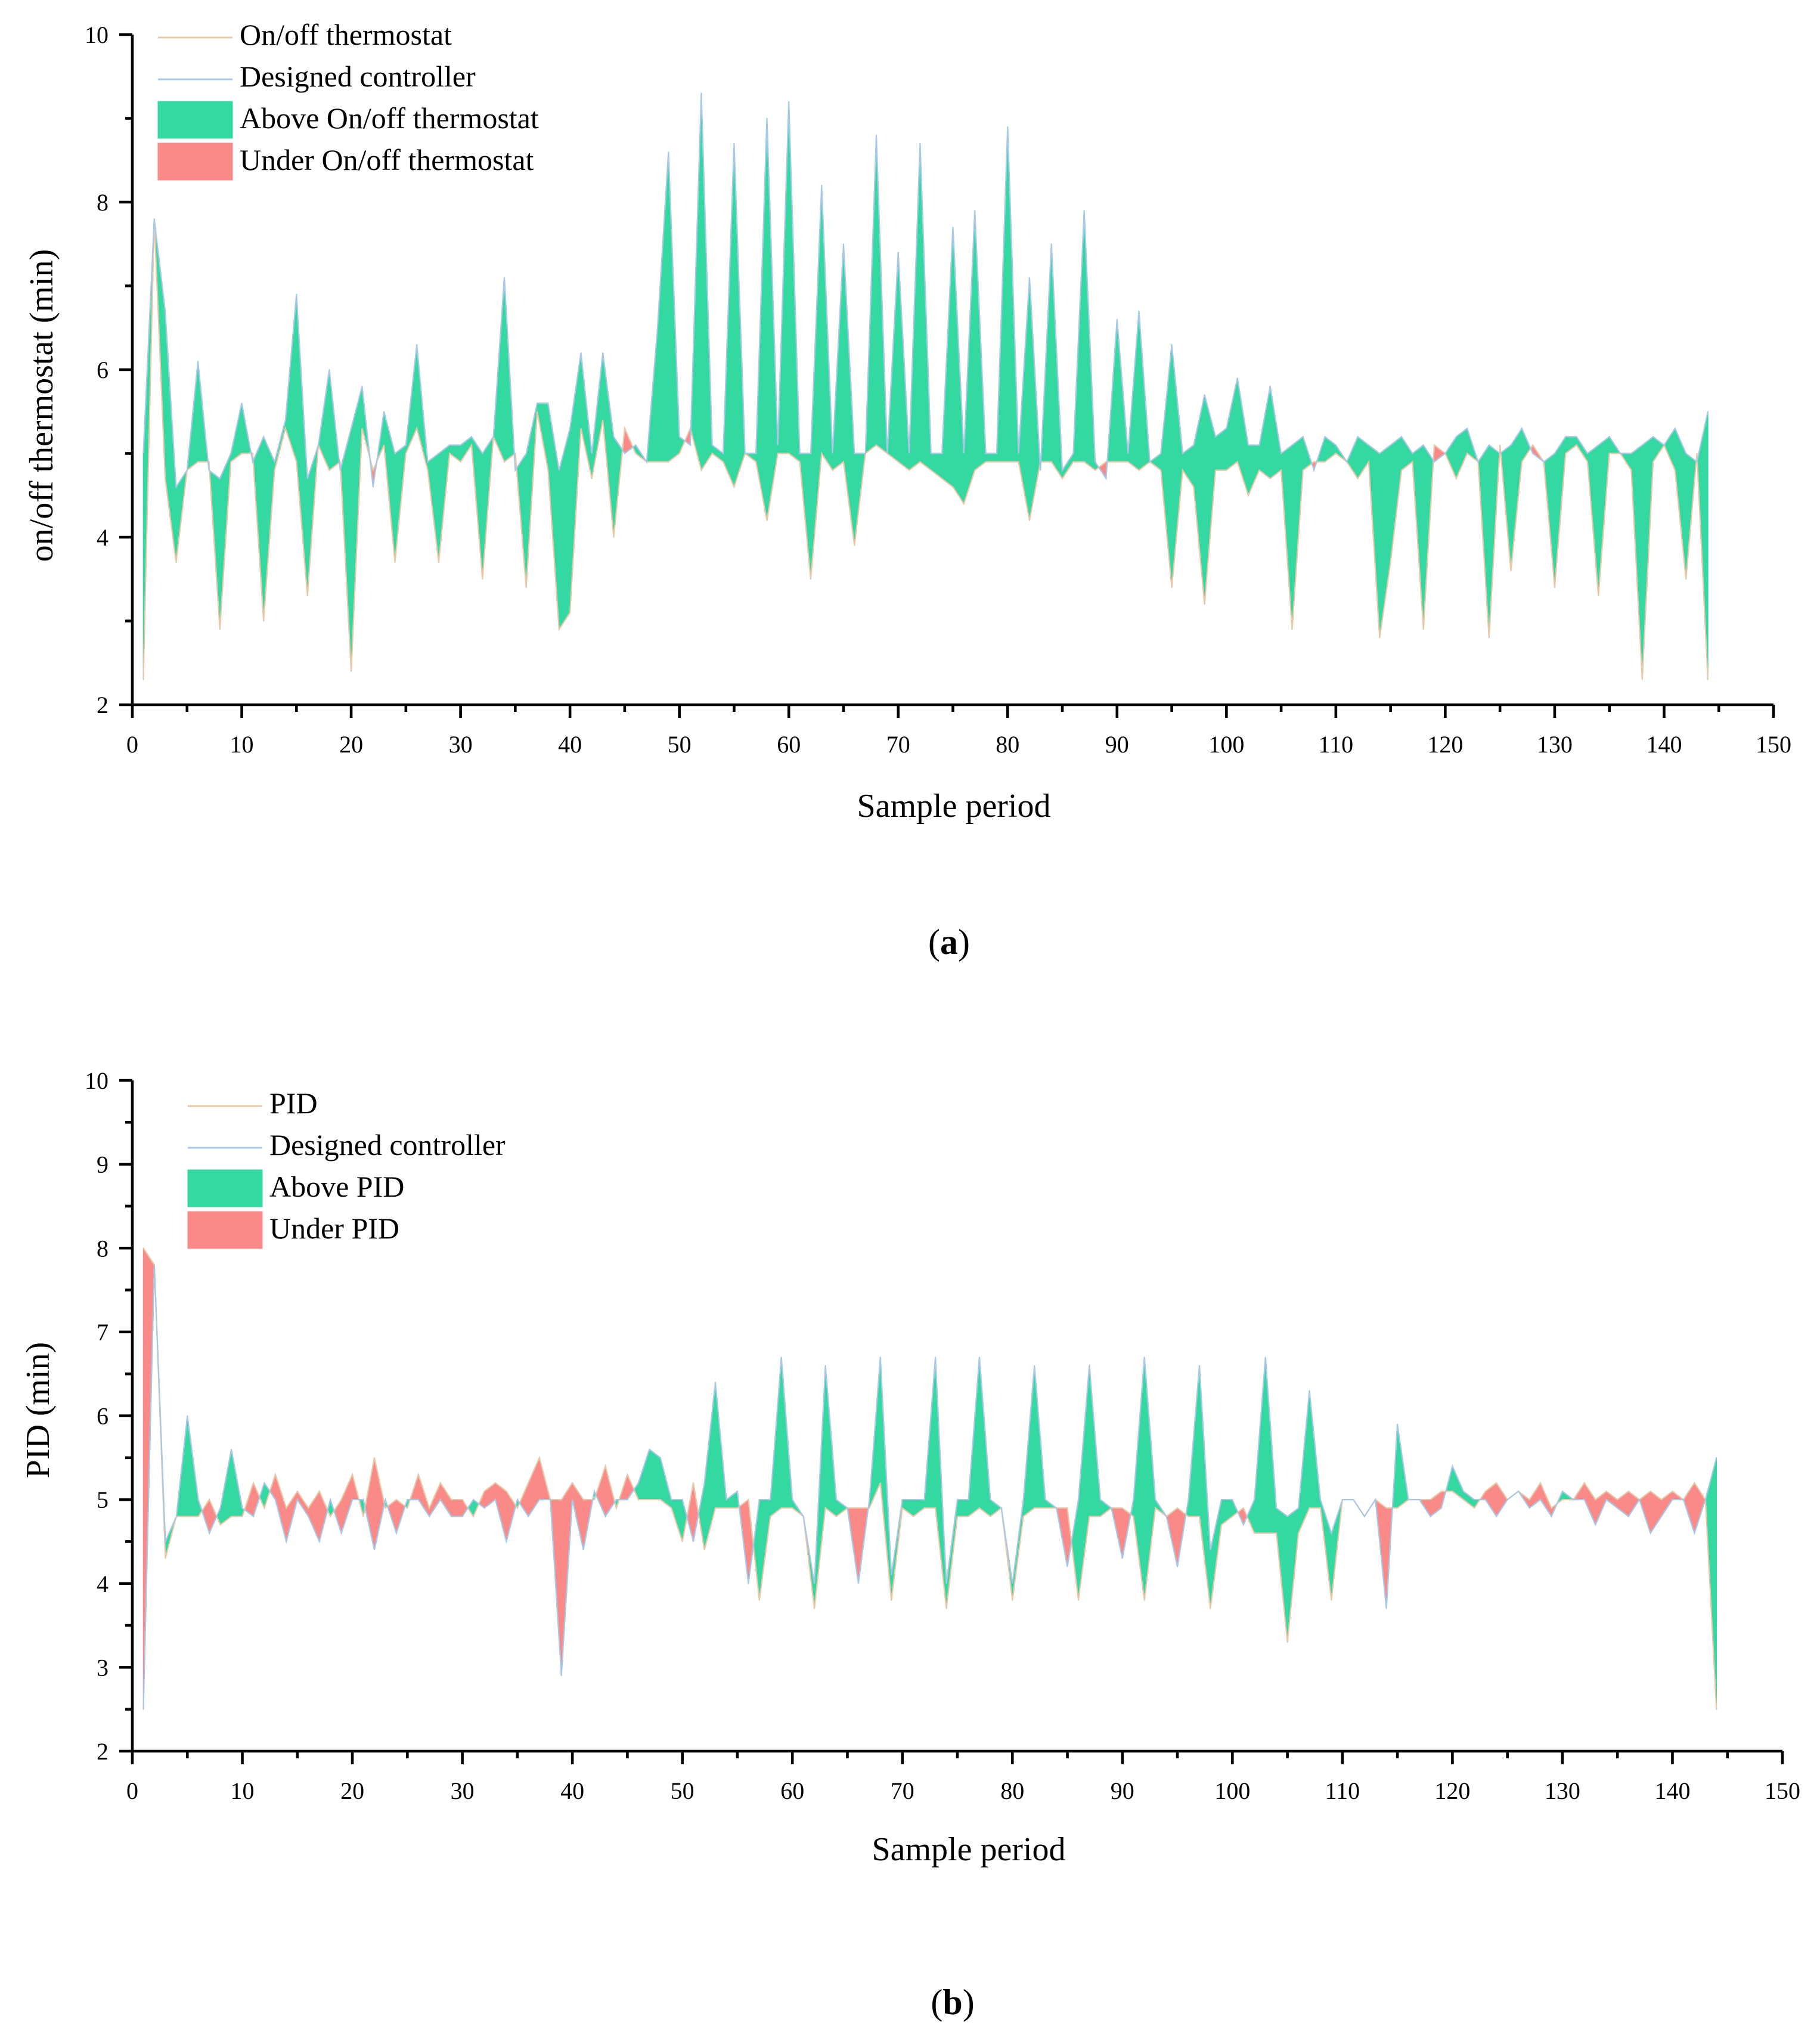 This screenshot has width=1820, height=2032. What do you see at coordinates (1342, 1790) in the screenshot?
I see `chart-b-x-tick-label-110: 110` at bounding box center [1342, 1790].